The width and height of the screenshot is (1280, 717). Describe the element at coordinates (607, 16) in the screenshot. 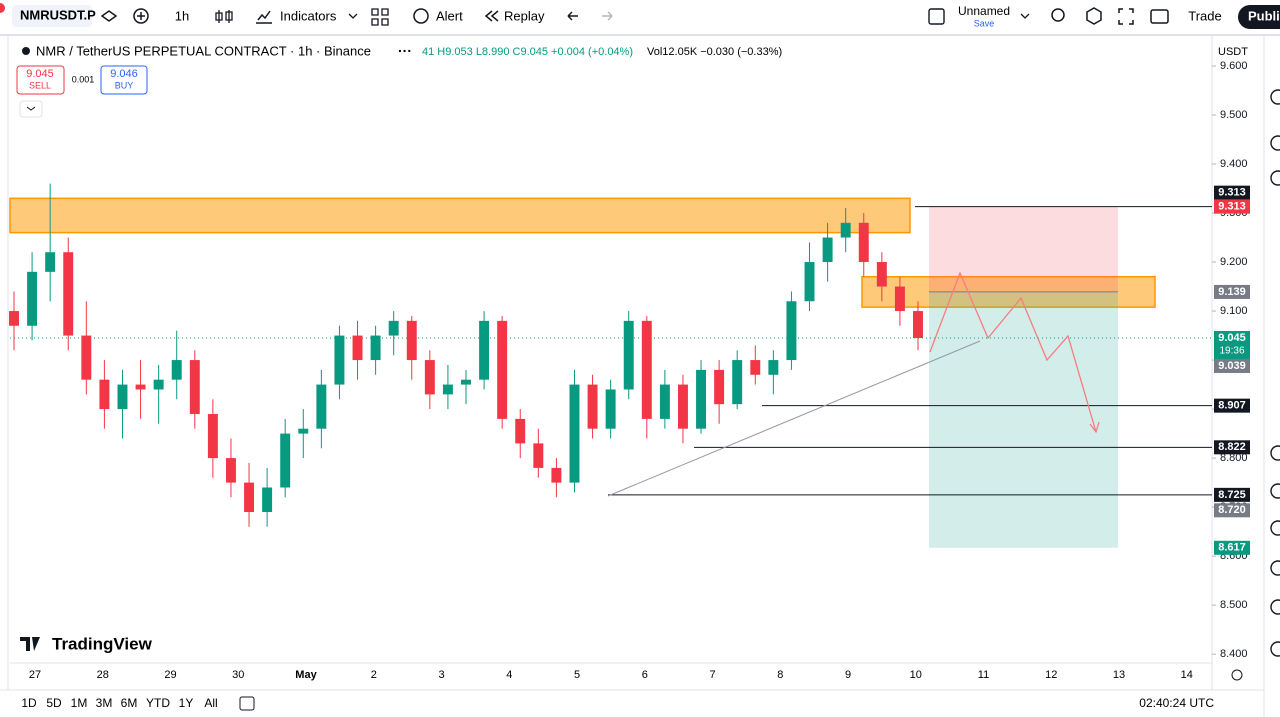

I see `redo` at that location.